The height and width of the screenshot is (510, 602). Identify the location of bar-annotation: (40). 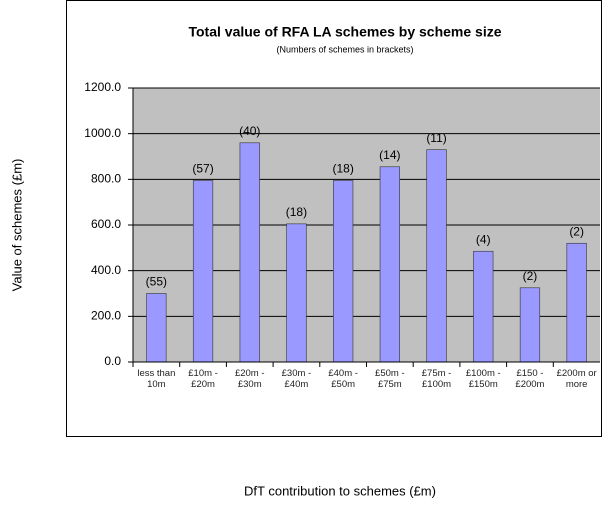
(249, 131).